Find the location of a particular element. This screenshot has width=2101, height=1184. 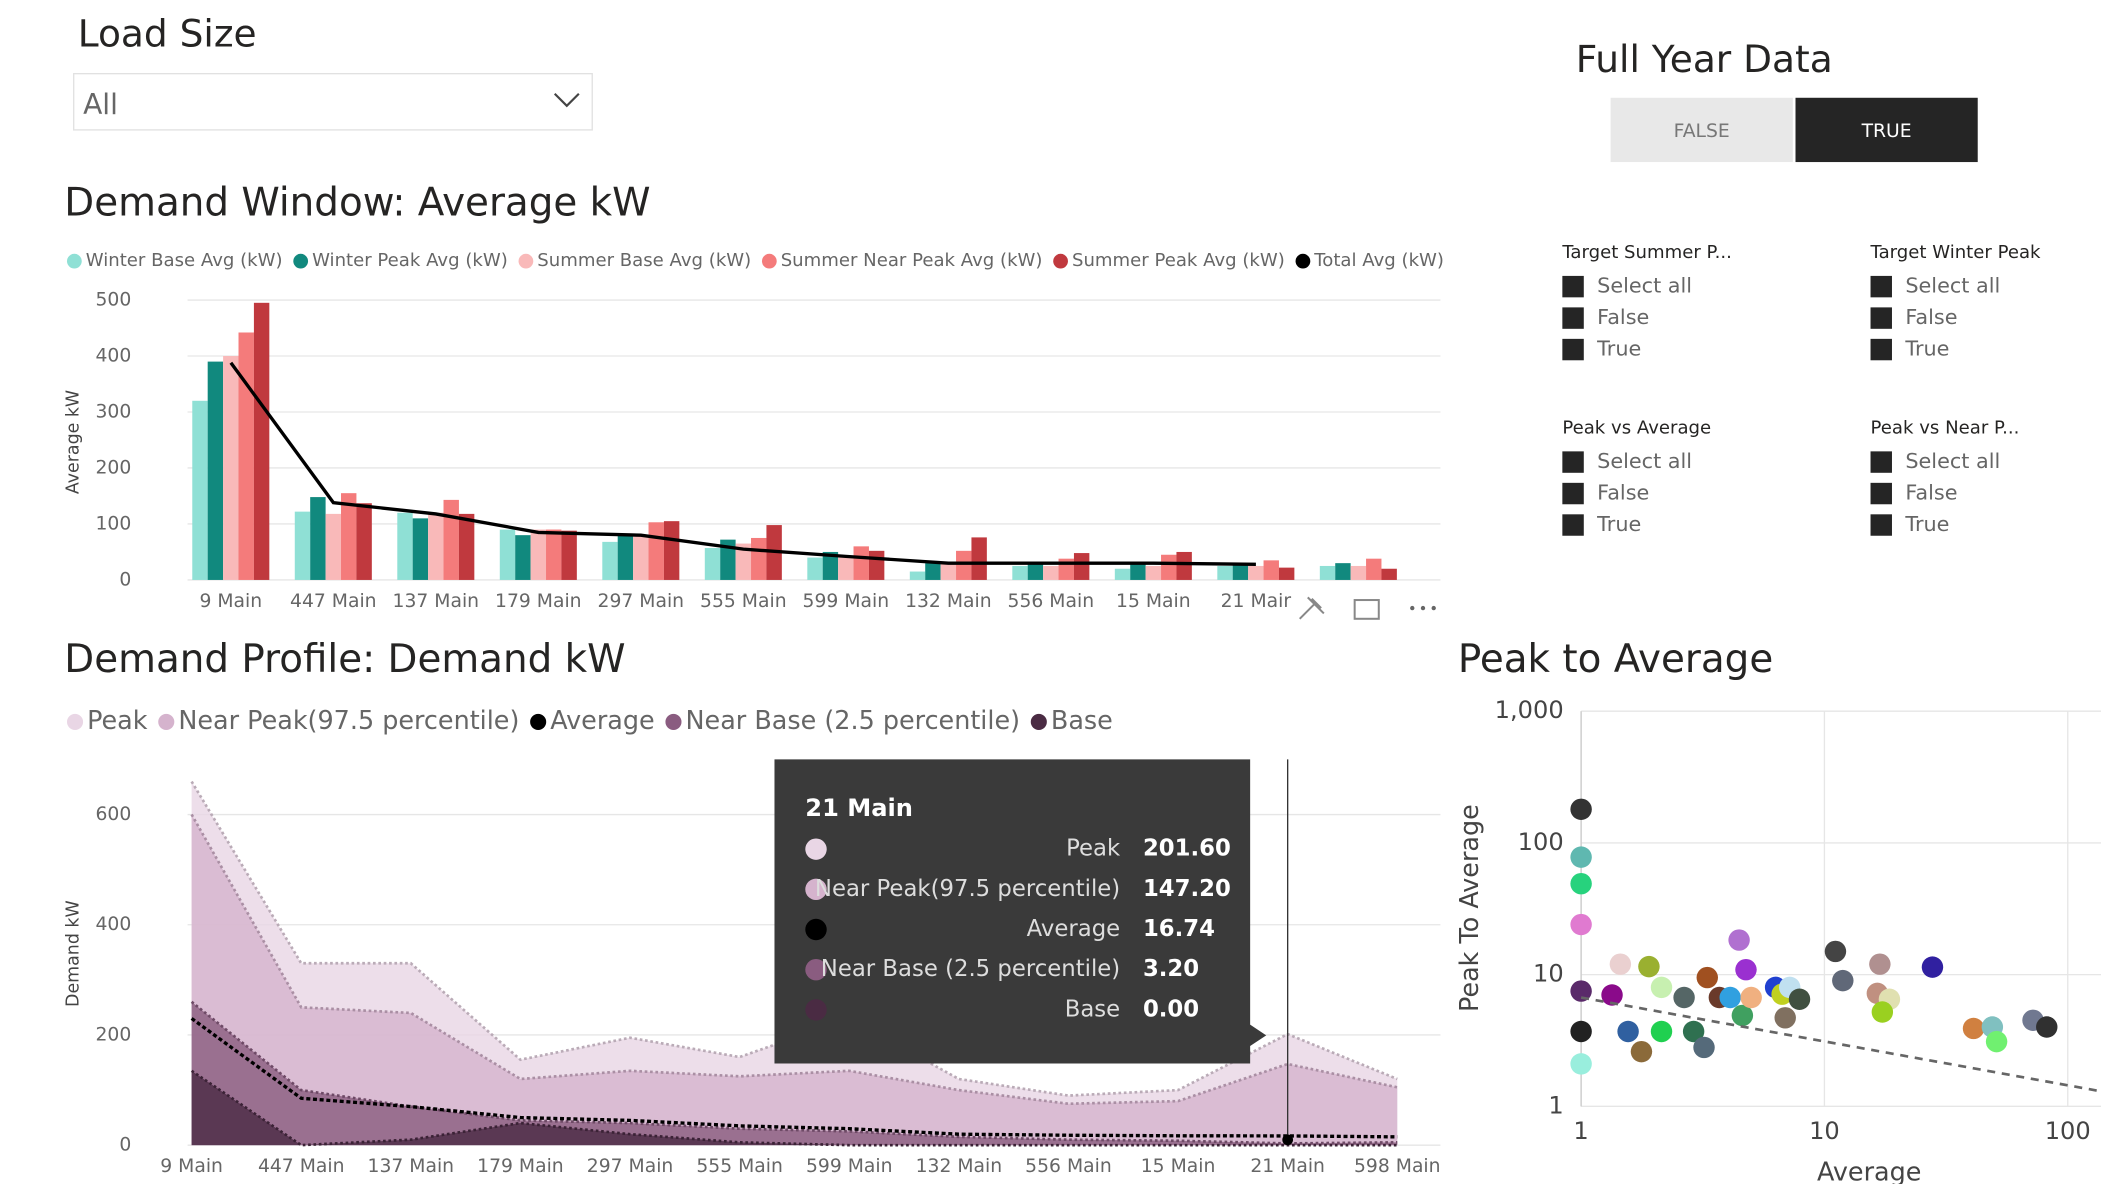

x-tick-label: 137 Main is located at coordinates (411, 1166).